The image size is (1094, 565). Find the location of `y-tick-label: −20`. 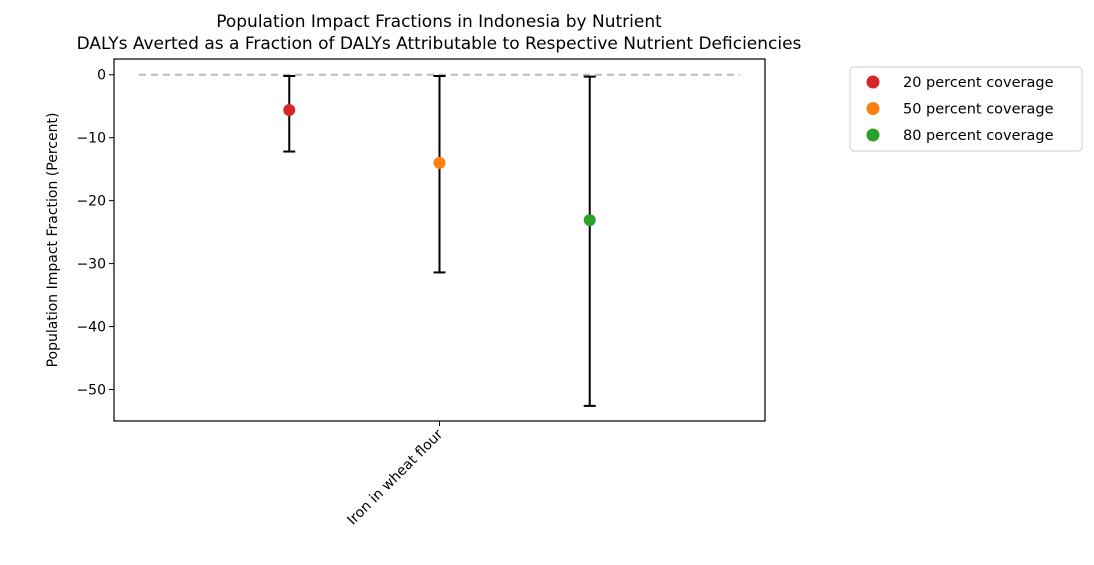

y-tick-label: −20 is located at coordinates (91, 202).